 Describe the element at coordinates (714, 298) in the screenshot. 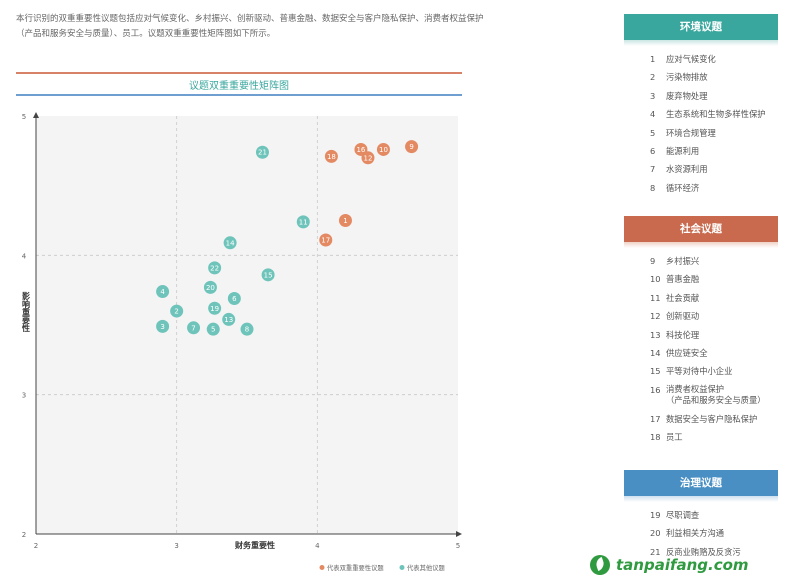

I see `topic-item: 11 社会贡献` at that location.